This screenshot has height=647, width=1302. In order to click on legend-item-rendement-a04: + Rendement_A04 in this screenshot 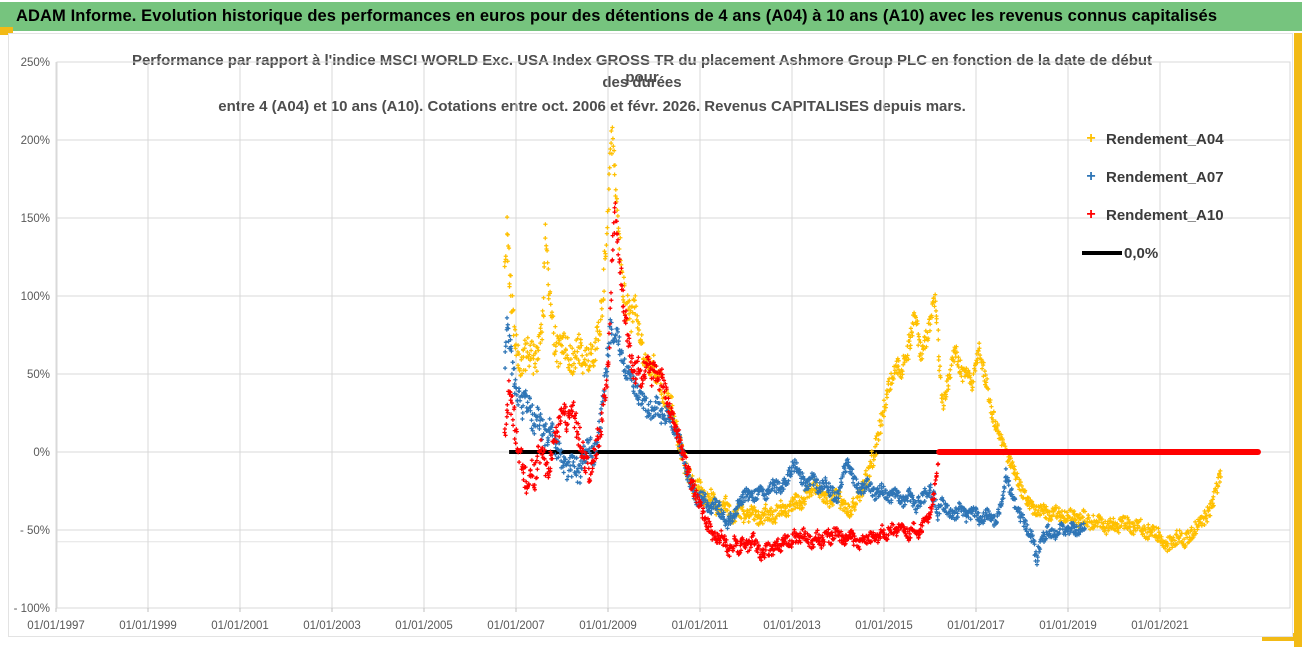, I will do `click(1177, 139)`.